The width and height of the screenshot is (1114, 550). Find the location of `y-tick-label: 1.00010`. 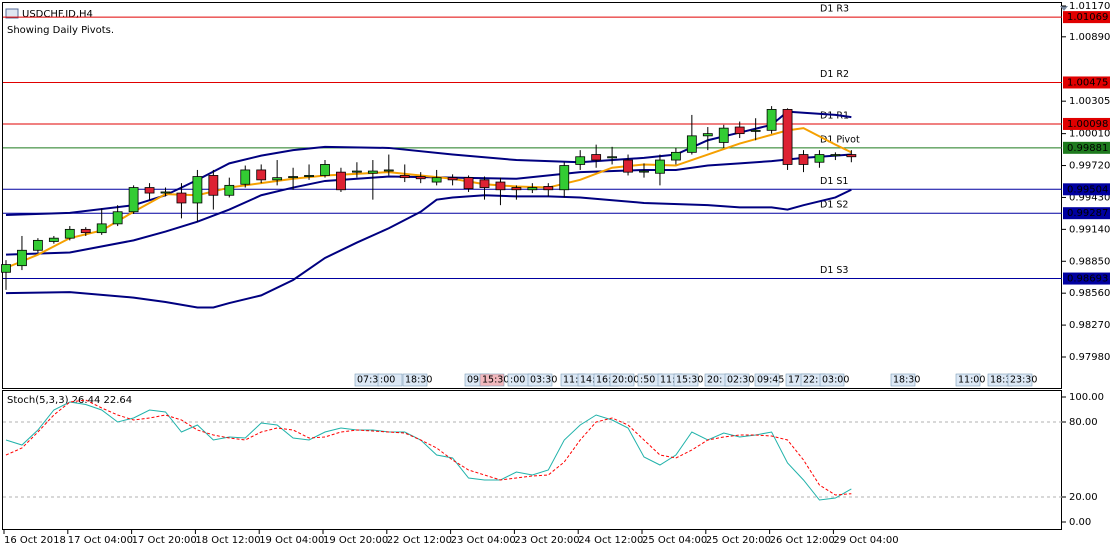

y-tick-label: 1.00010 is located at coordinates (1089, 134).